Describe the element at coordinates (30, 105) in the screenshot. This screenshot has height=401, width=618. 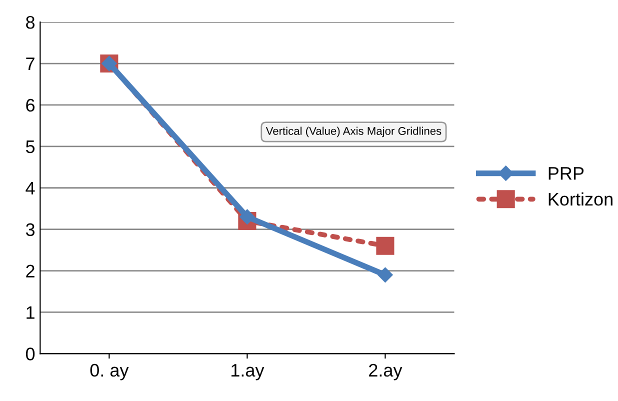
I see `y-tick-label: 6` at that location.